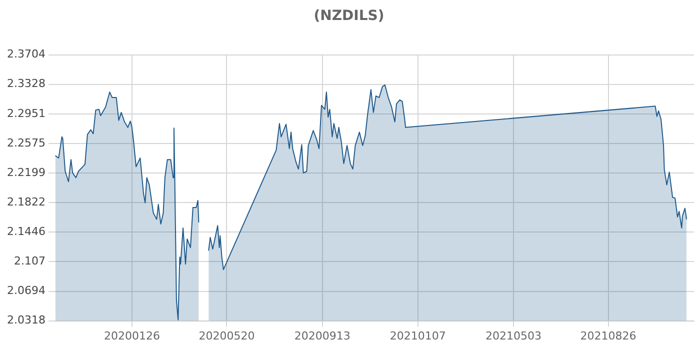 The width and height of the screenshot is (700, 350). Describe the element at coordinates (26, 143) in the screenshot. I see `y-tick-label: 2.2575` at that location.